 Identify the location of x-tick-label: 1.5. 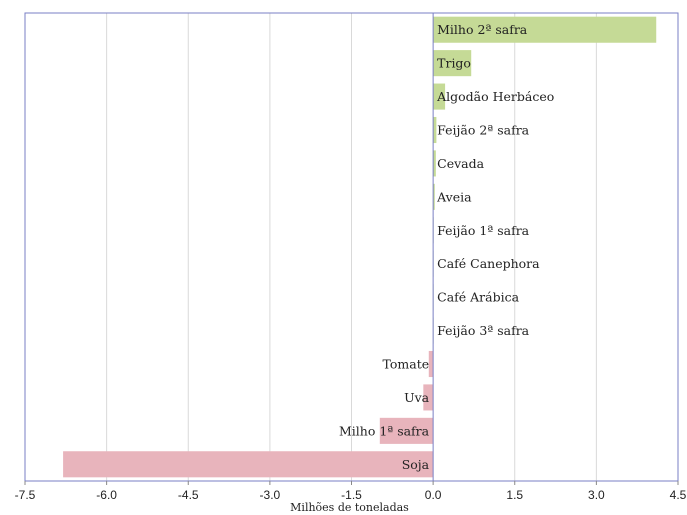
(514, 495).